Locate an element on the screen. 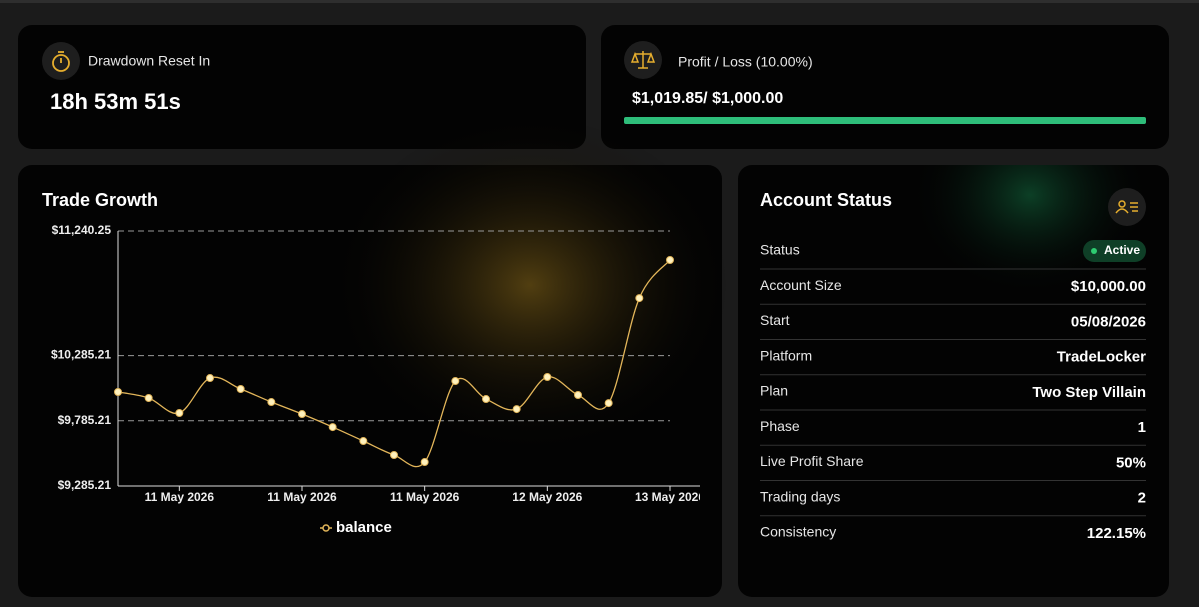 This screenshot has height=607, width=1199. row-label: Consistency is located at coordinates (798, 532).